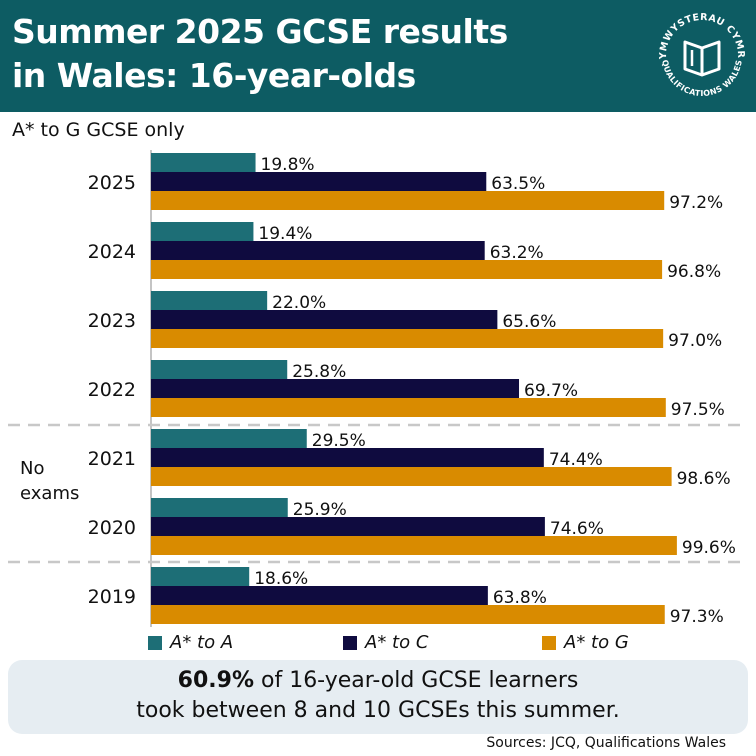  I want to click on sources-note: Sources: JCQ, Qualifications Wales, so click(606, 743).